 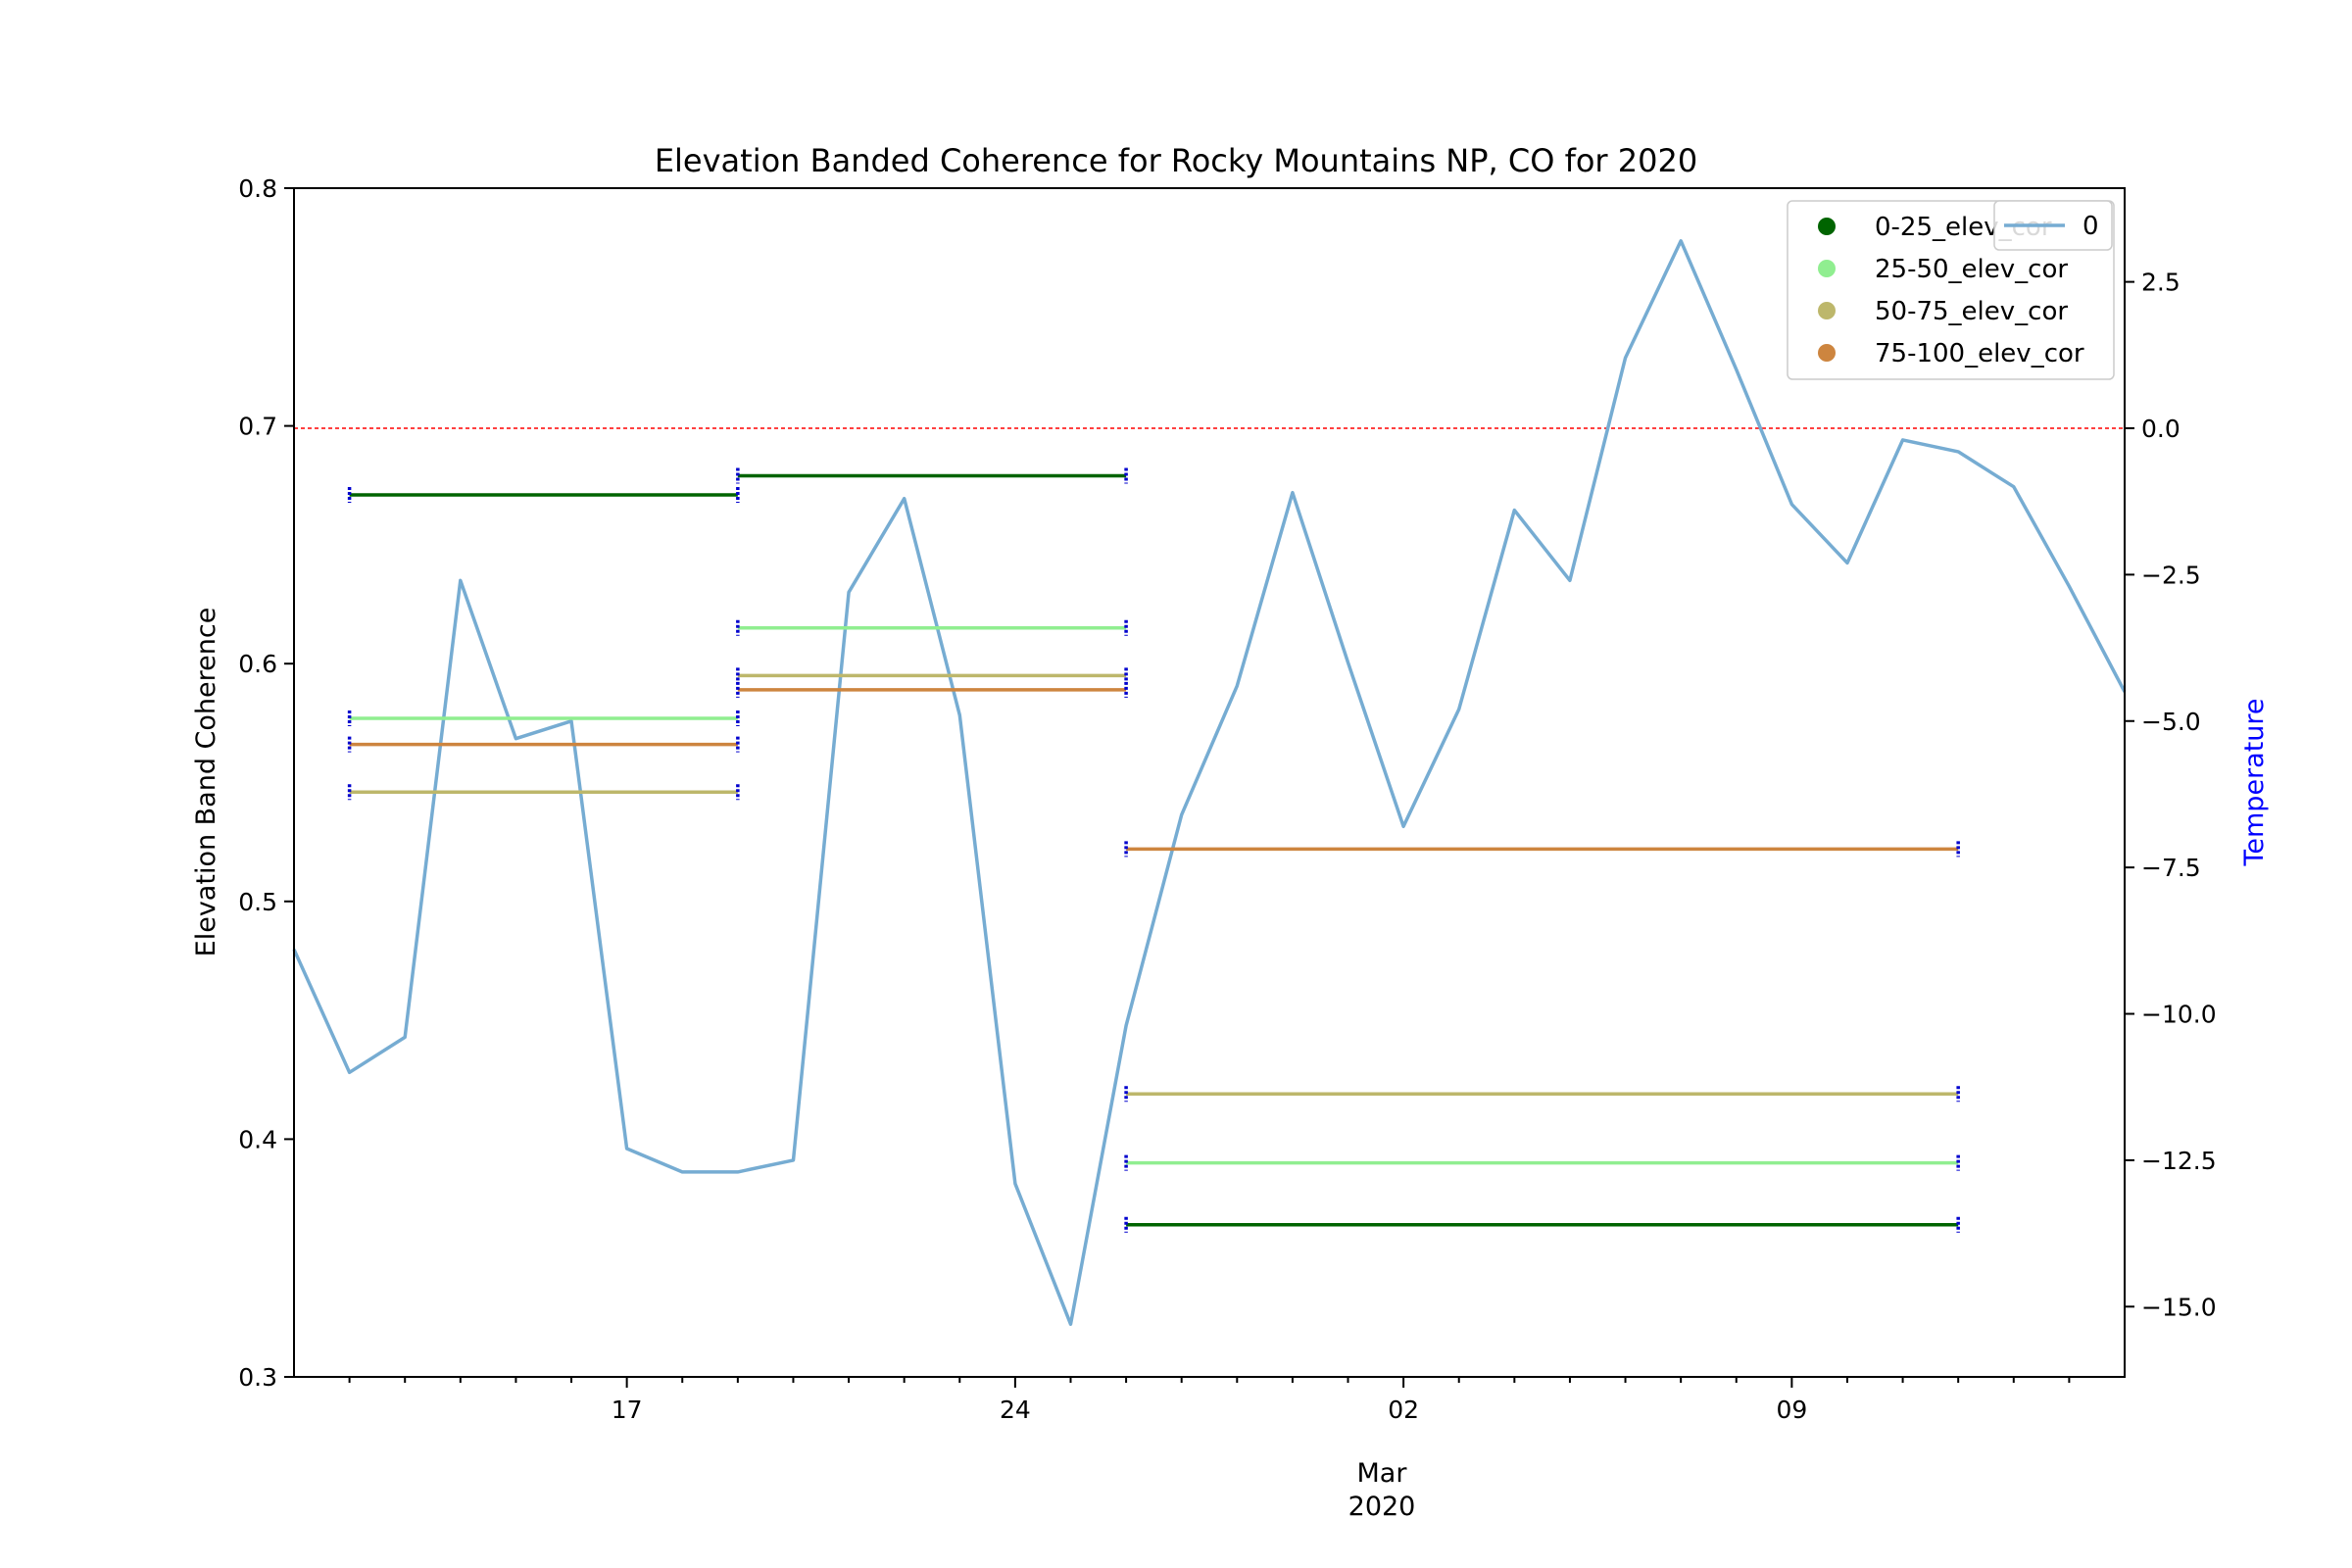 What do you see at coordinates (1015, 1410) in the screenshot?
I see `x-tick-label: 24` at bounding box center [1015, 1410].